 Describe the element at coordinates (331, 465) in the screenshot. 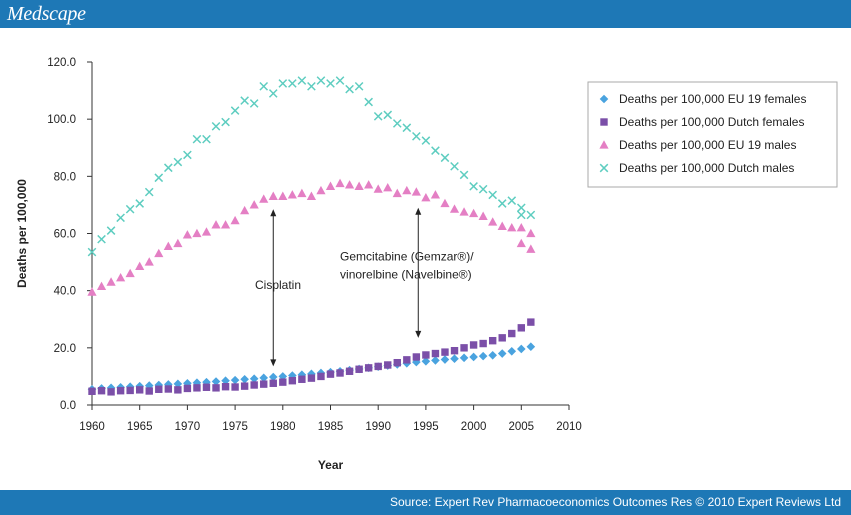

I see `x-axis-label: Year` at that location.